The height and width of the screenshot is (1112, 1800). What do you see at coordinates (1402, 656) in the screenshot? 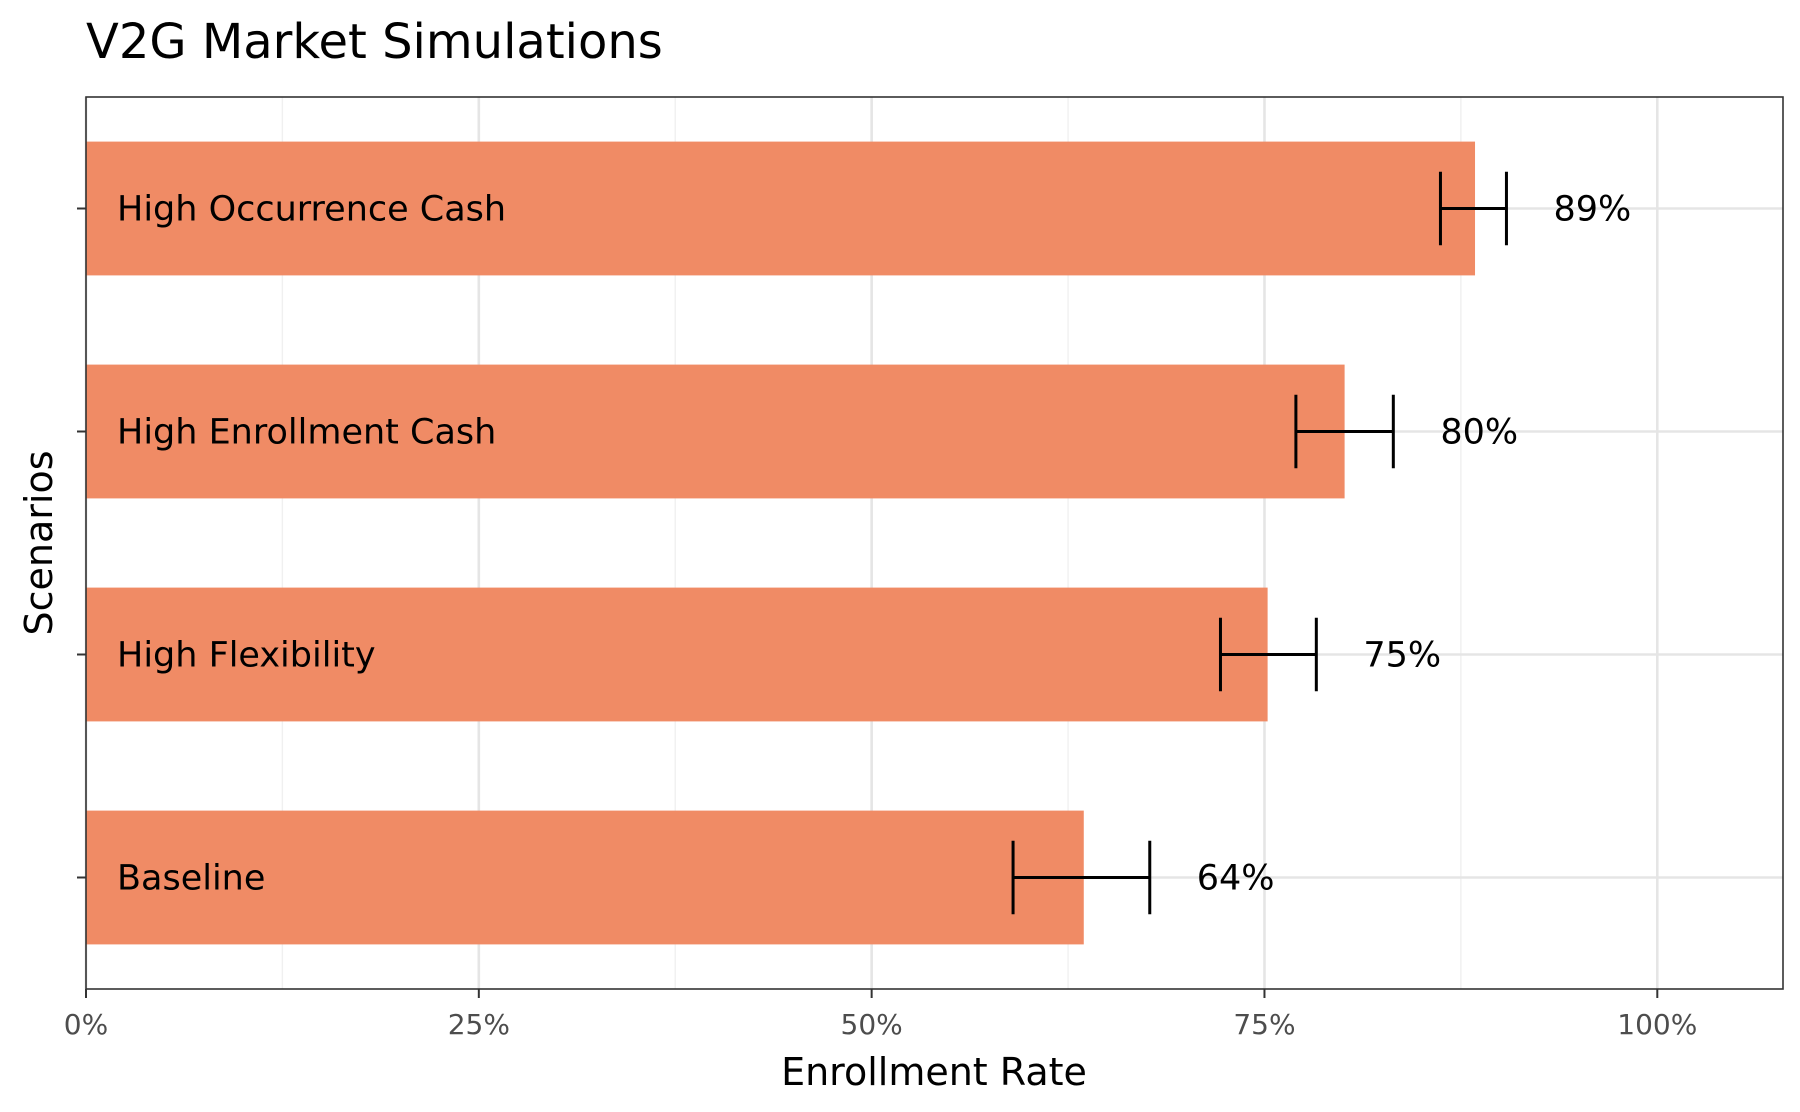
I see `data-label: 75%` at bounding box center [1402, 656].